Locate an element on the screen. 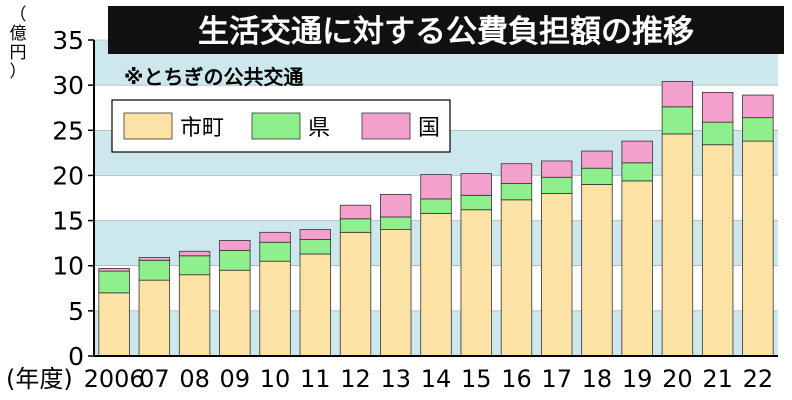 Image resolution: width=792 pixels, height=400 pixels. x-tick-label: 19 is located at coordinates (637, 379).